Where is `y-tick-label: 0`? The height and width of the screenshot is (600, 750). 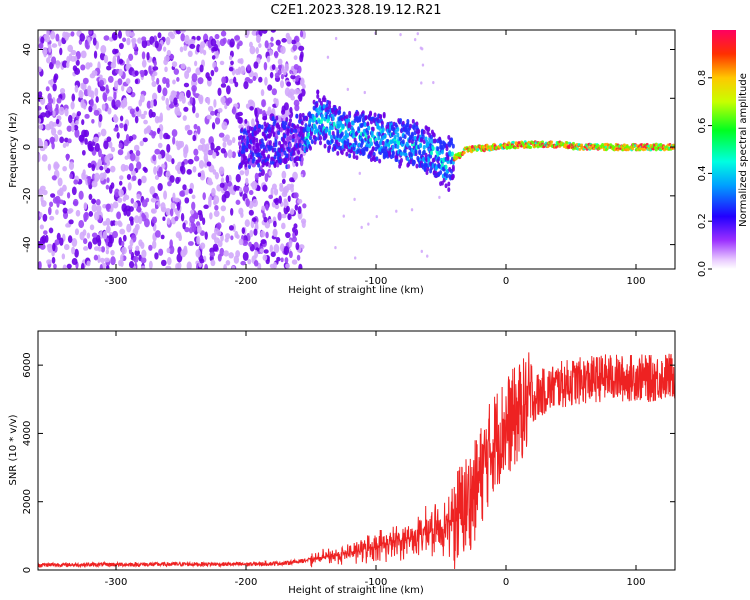 y-tick-label: 0 is located at coordinates (27, 570).